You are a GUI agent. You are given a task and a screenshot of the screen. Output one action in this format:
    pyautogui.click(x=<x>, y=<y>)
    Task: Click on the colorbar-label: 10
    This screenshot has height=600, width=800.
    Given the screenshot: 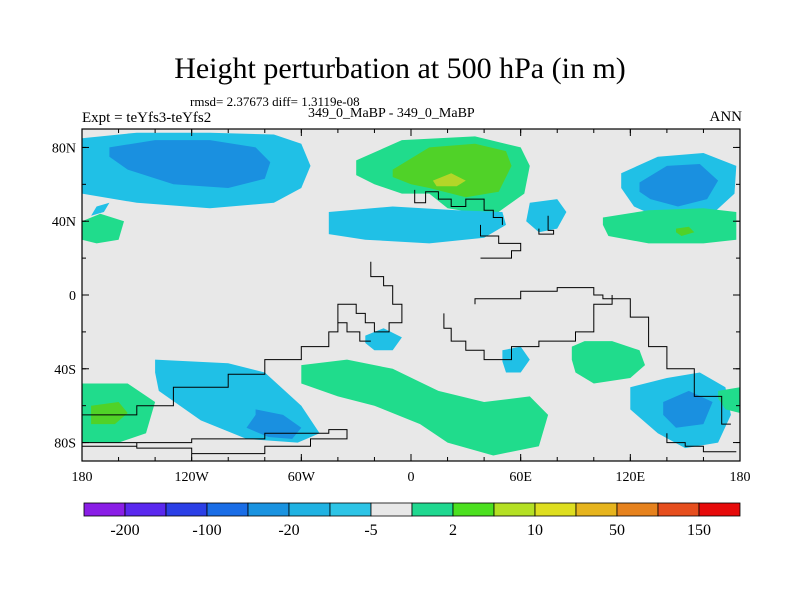 What is the action you would take?
    pyautogui.click(x=535, y=530)
    